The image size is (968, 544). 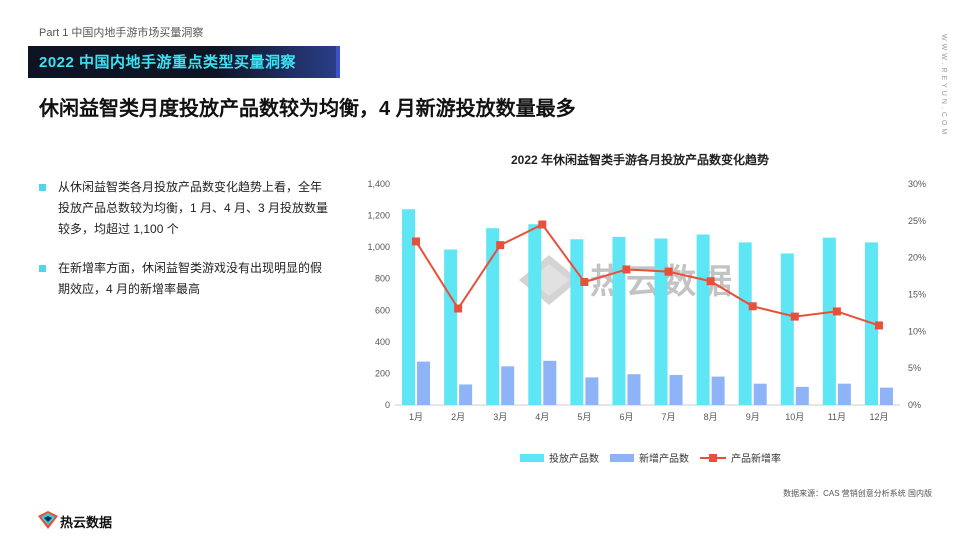 What do you see at coordinates (837, 417) in the screenshot?
I see `x-tick-label: 11月` at bounding box center [837, 417].